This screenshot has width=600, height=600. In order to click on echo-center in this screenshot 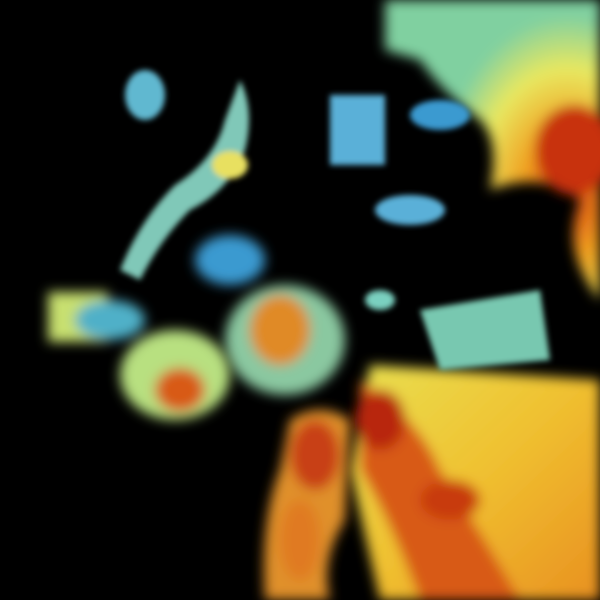, I will do `click(270, 315)`.